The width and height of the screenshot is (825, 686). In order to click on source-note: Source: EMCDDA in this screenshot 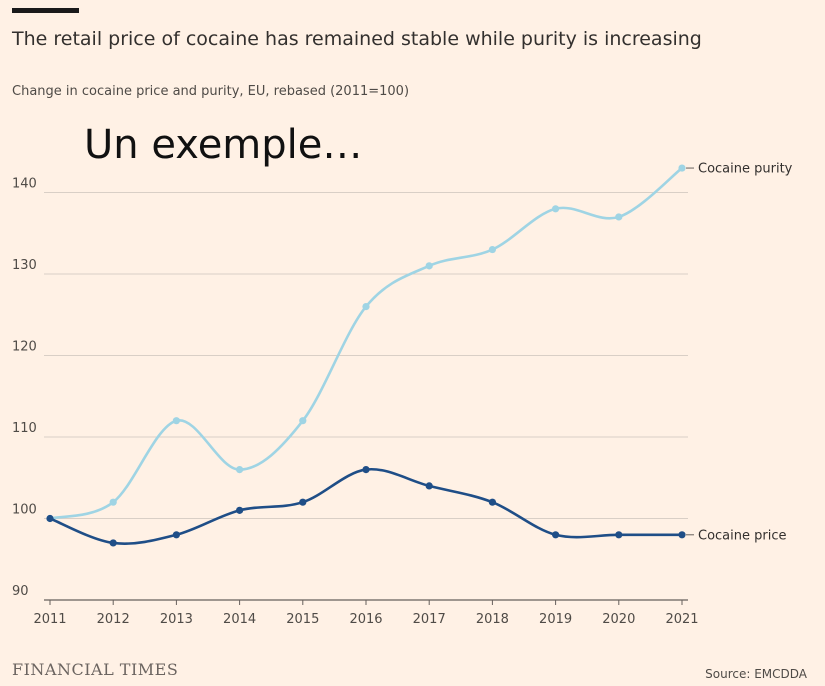, I will do `click(756, 674)`.